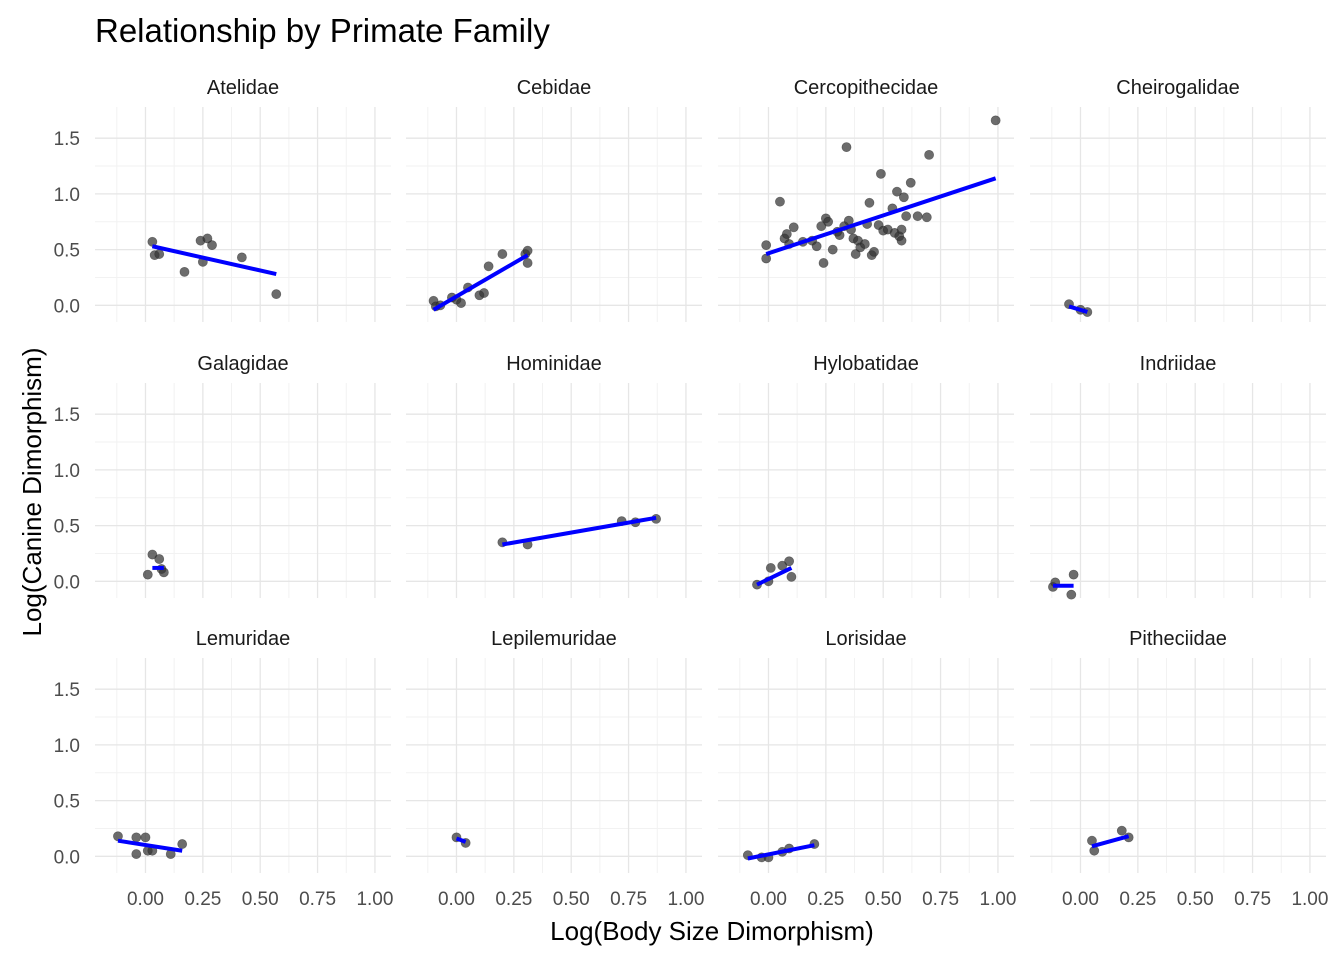 This screenshot has height=960, width=1344. I want to click on facet-label: Cebidae, so click(554, 88).